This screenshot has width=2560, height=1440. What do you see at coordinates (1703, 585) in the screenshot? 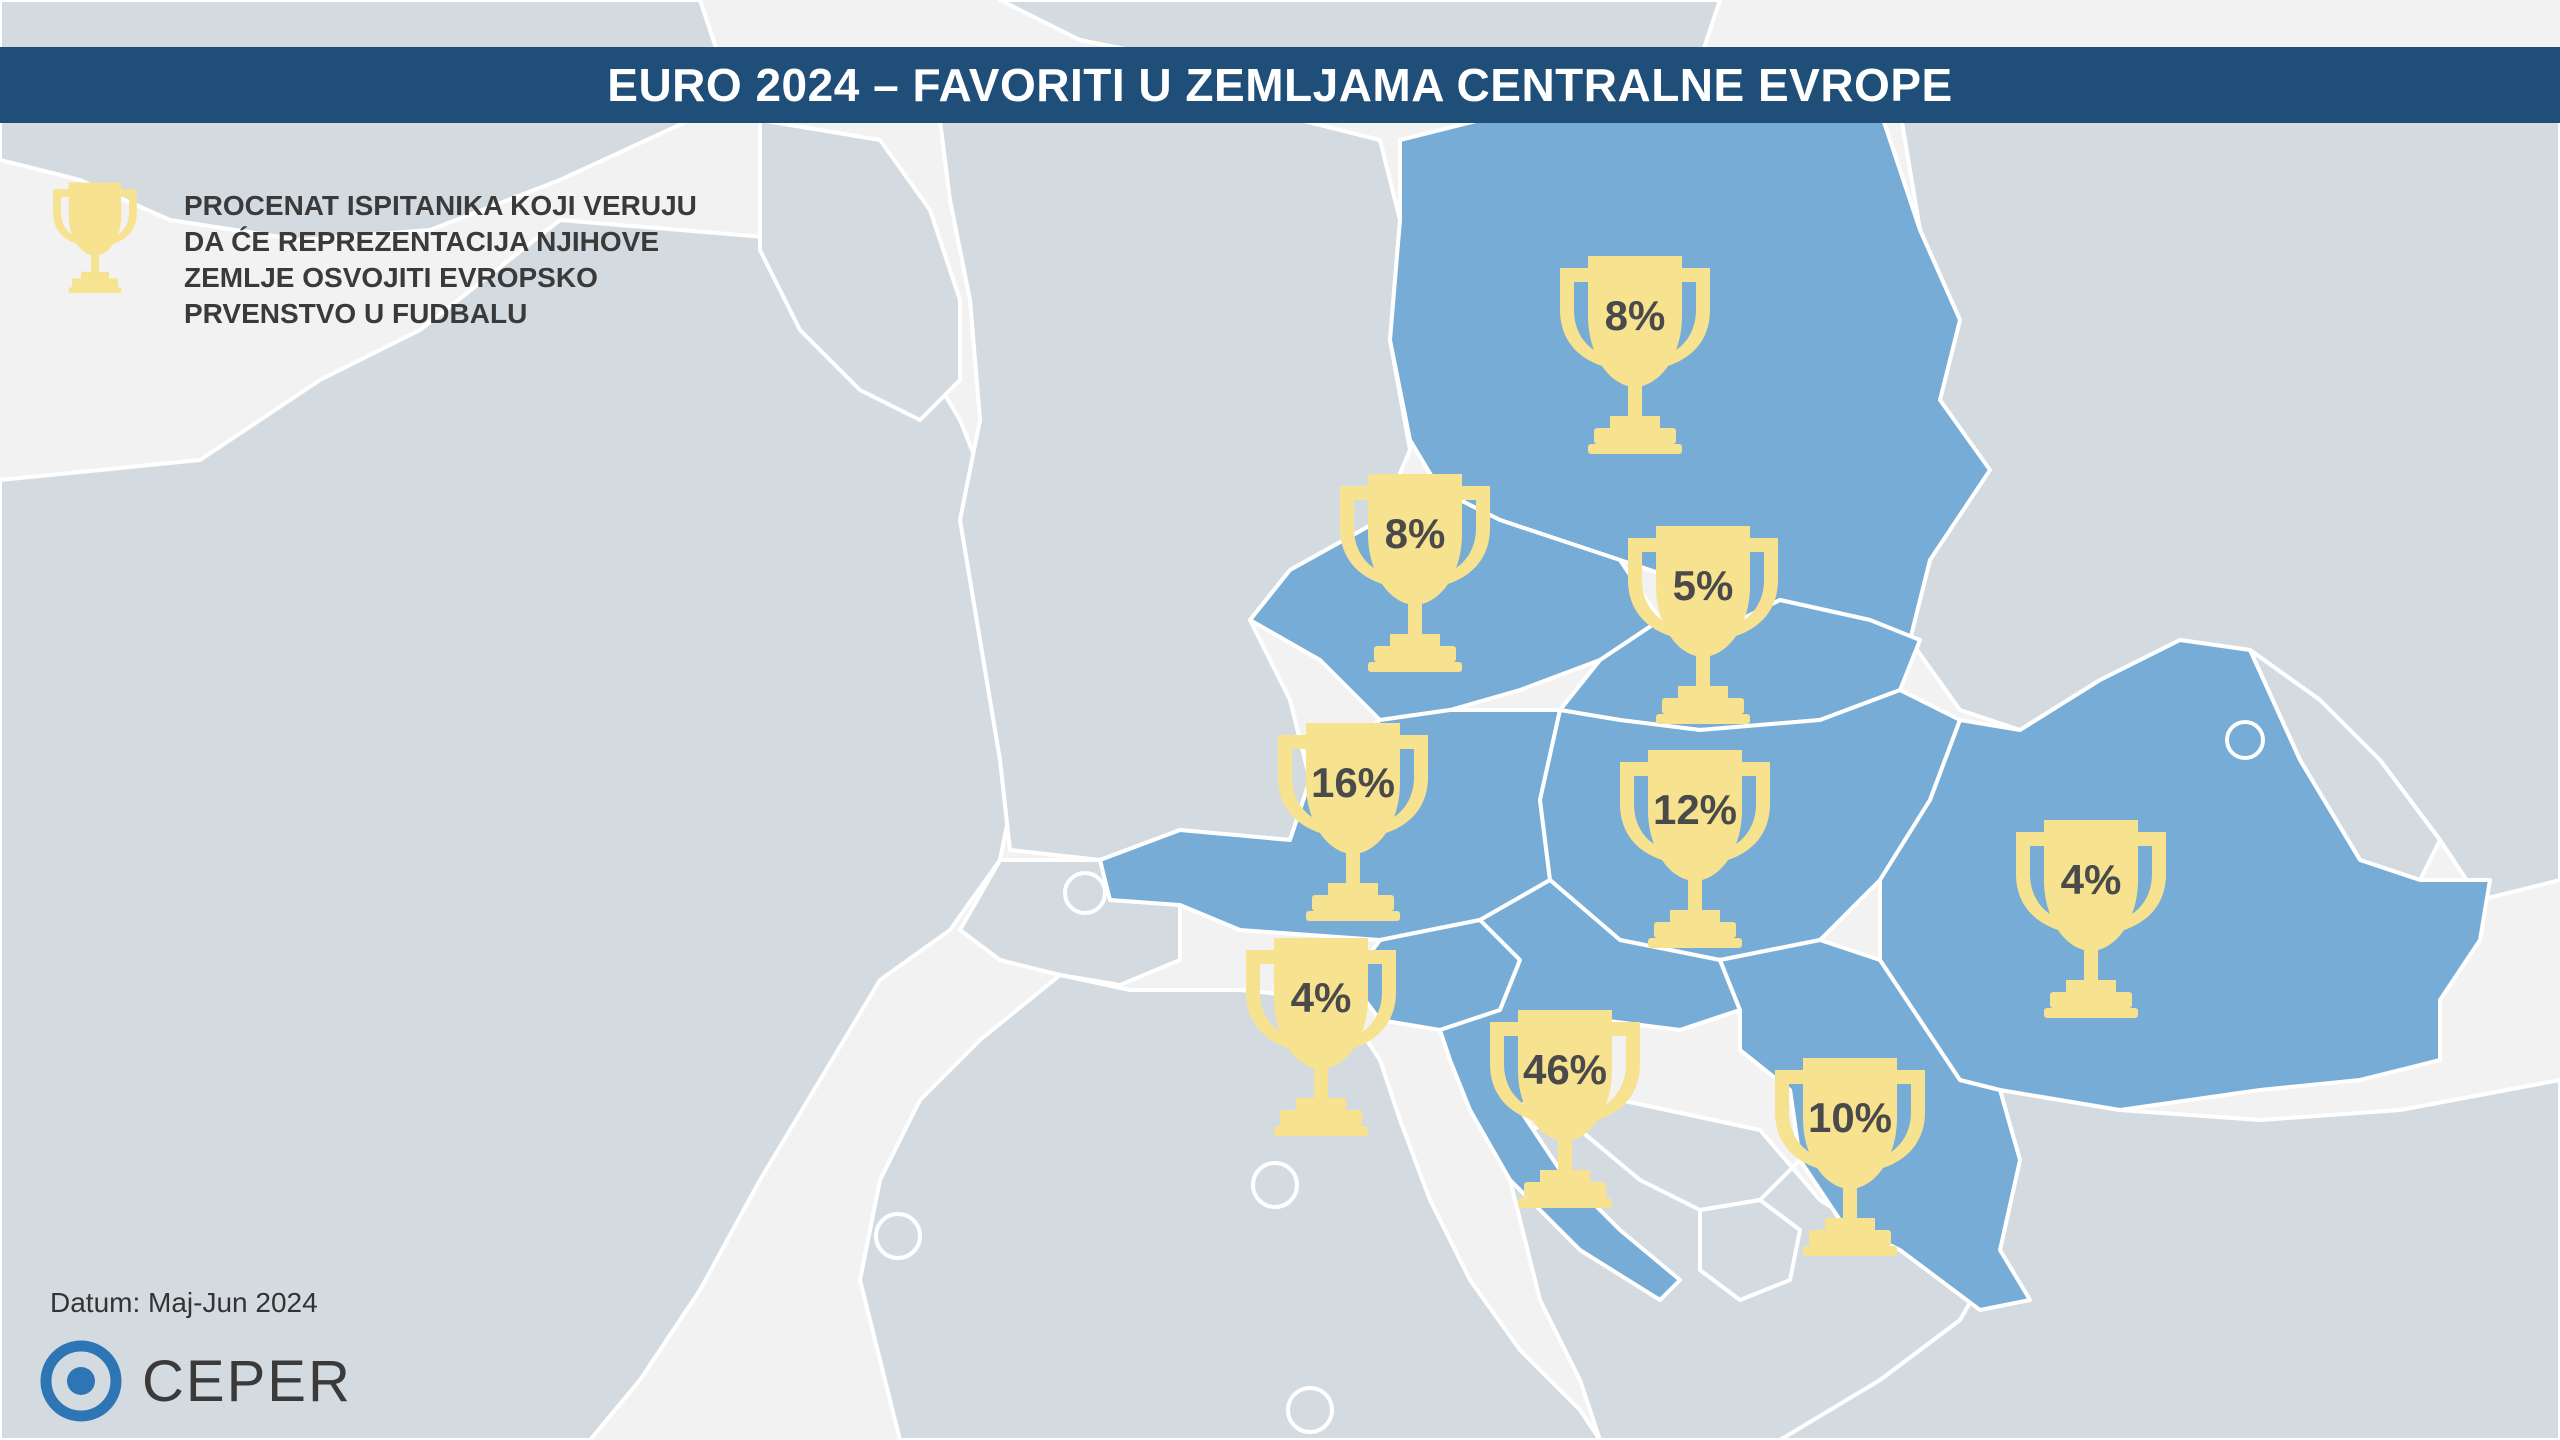
I see `percentage-label: 5%` at bounding box center [1703, 585].